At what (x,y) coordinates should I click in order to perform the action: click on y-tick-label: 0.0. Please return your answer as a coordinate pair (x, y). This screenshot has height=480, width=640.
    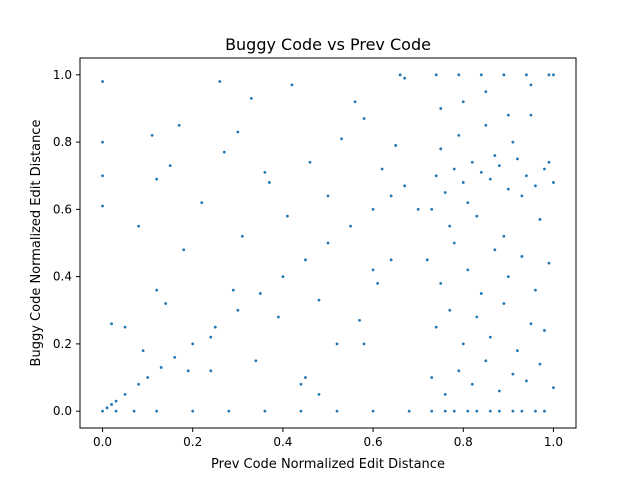
    Looking at the image, I should click on (62, 411).